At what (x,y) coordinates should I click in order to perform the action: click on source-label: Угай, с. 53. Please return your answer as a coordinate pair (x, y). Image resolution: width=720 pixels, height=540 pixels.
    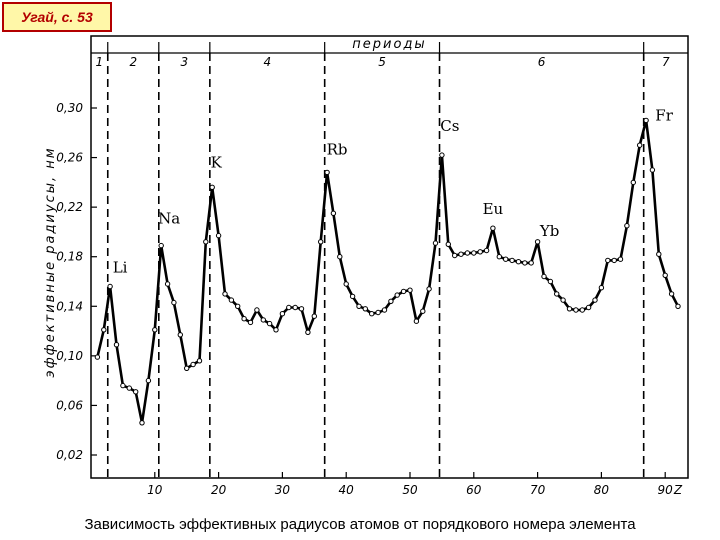
    Looking at the image, I should click on (57, 17).